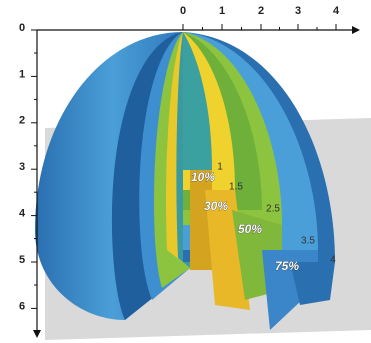 Image resolution: width=371 pixels, height=343 pixels. I want to click on y-tick-label: 2, so click(22, 121).